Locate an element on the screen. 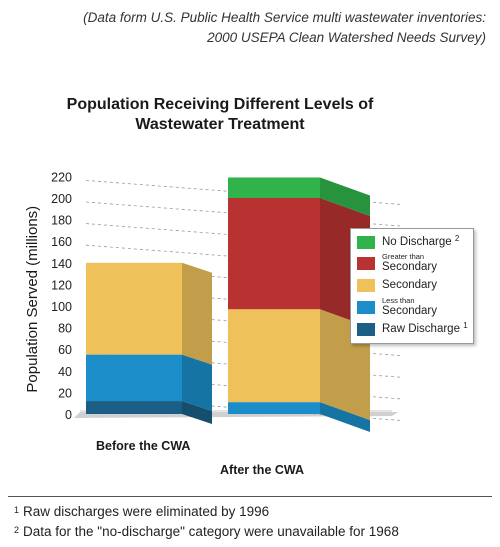  y-tick-label: 120 is located at coordinates (61, 285).